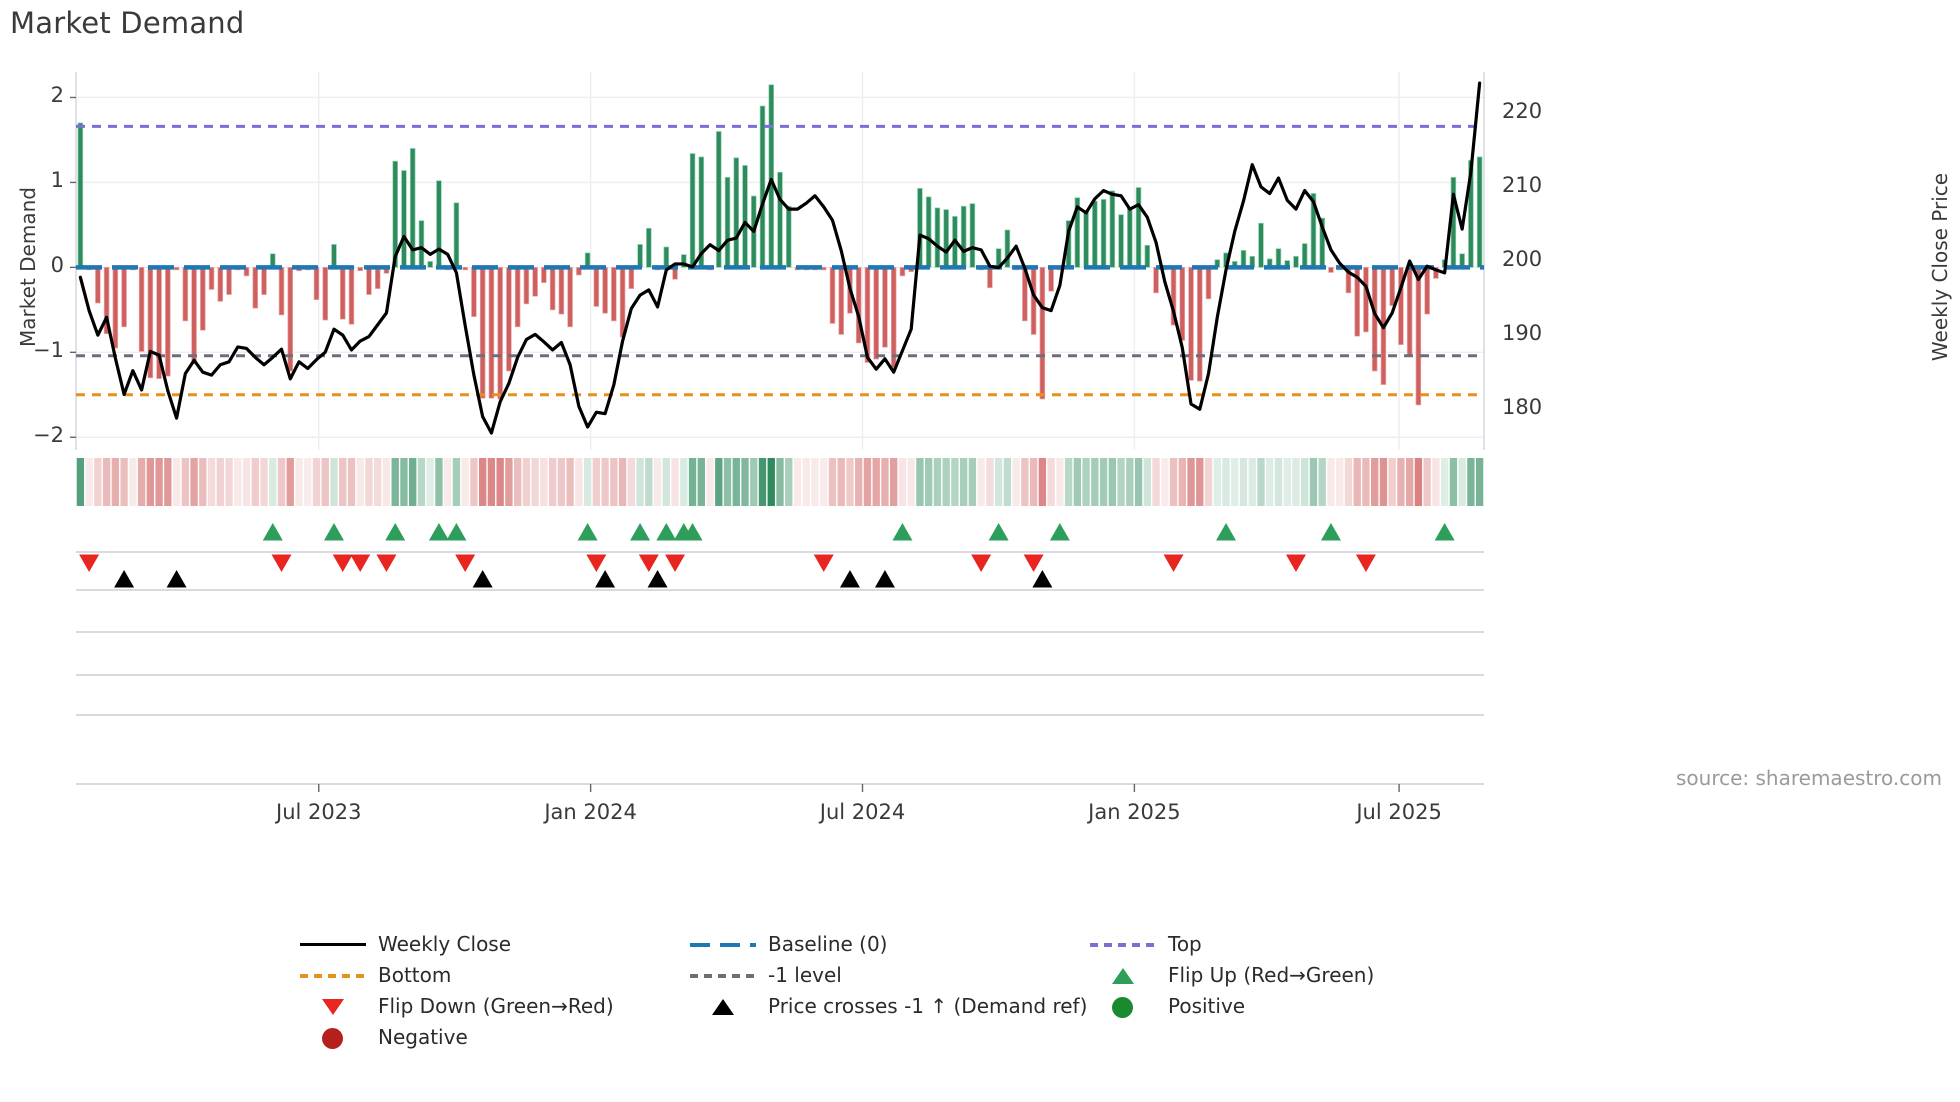 The height and width of the screenshot is (1102, 1960). What do you see at coordinates (48, 350) in the screenshot?
I see `y-tick-left: −1` at bounding box center [48, 350].